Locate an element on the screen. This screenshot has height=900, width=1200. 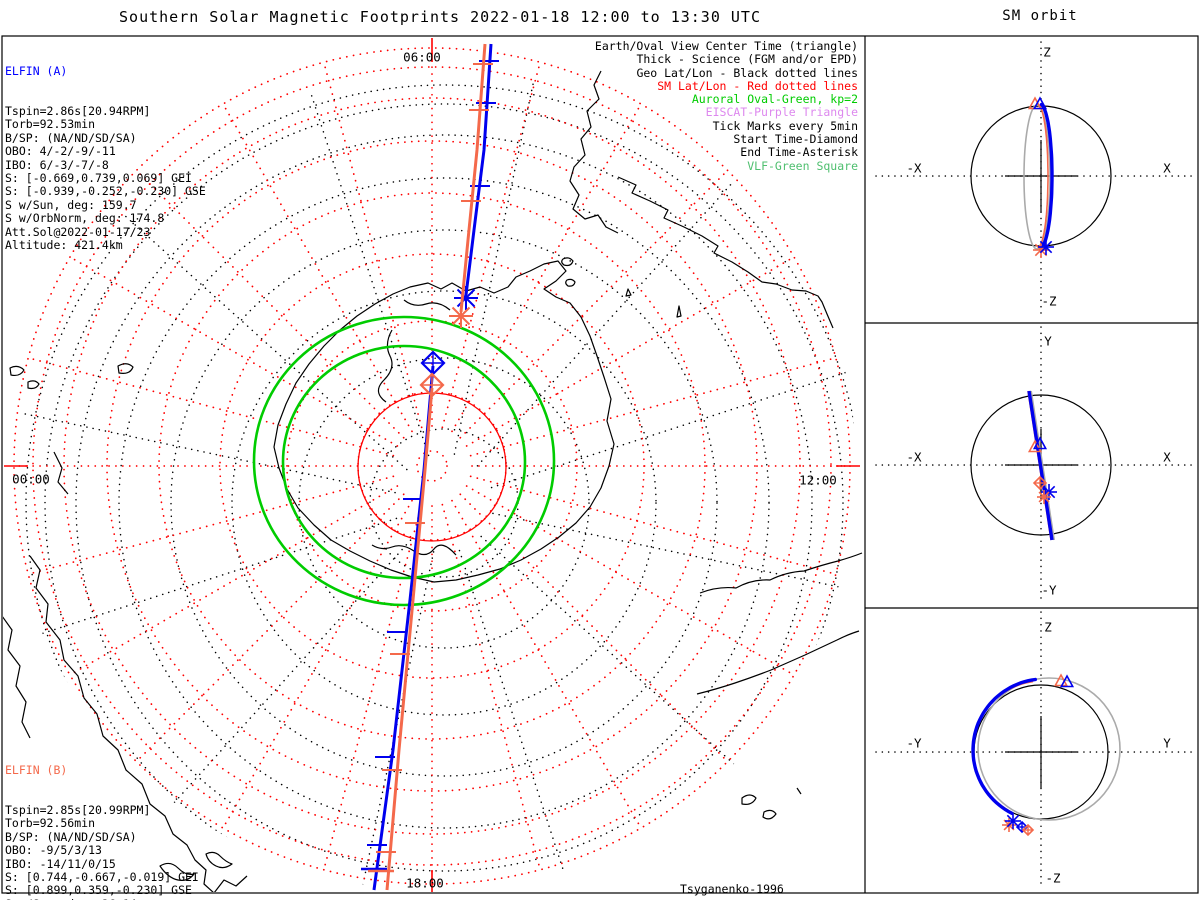
panel1-axis-label-negX: -X is located at coordinates (914, 168).